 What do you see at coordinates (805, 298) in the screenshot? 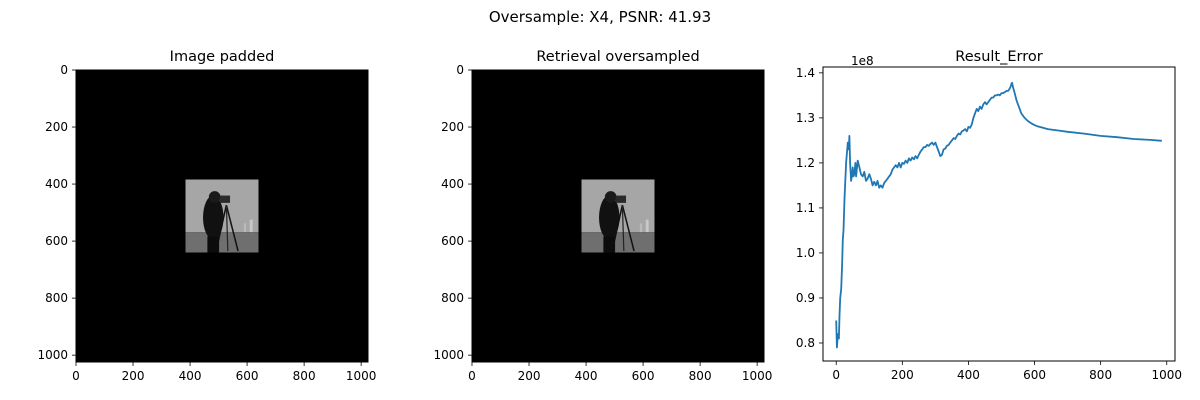
I see `y-tick-label: 0.9` at bounding box center [805, 298].